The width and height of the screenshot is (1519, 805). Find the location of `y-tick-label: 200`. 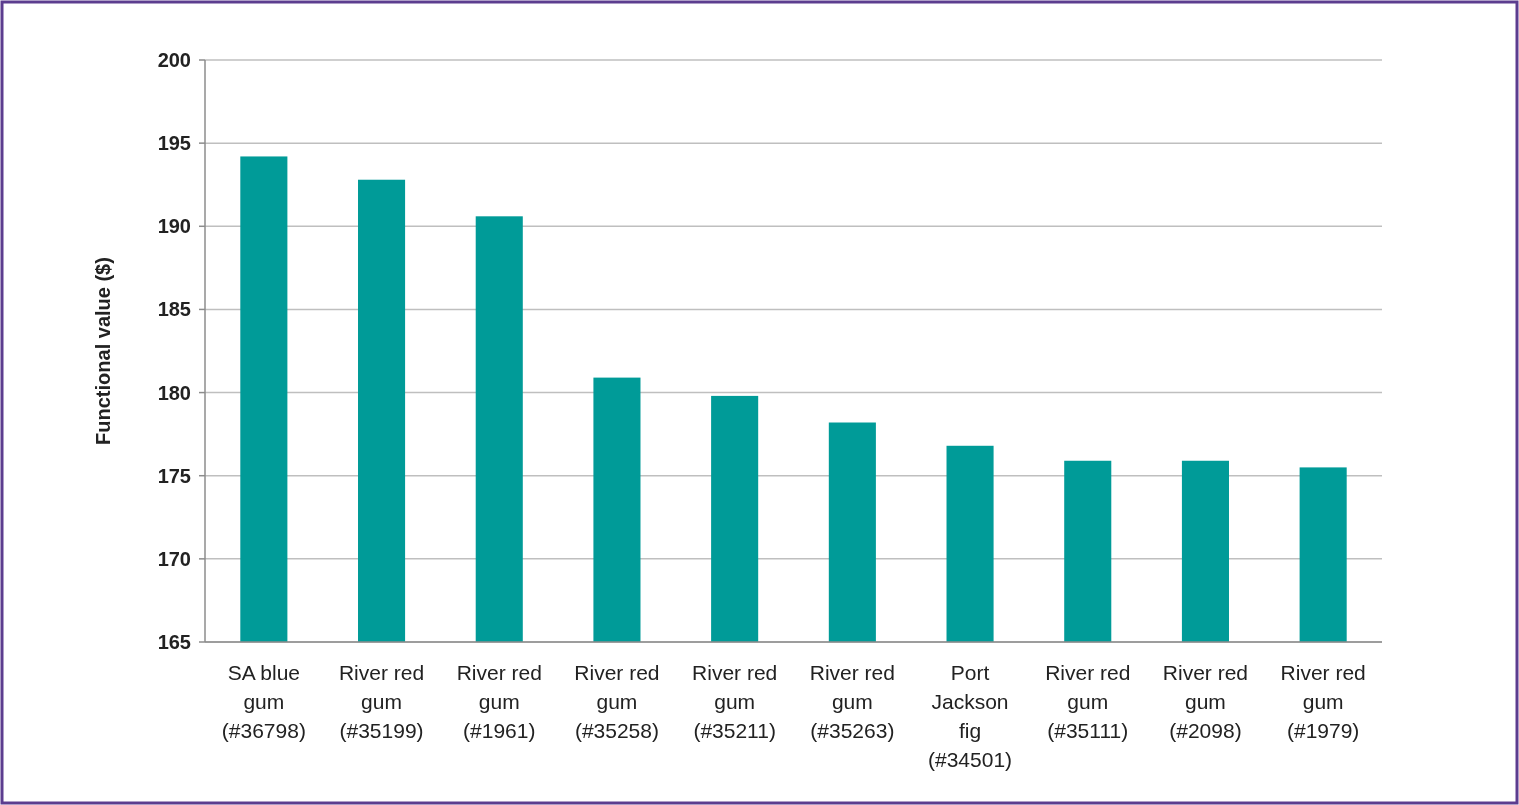

y-tick-label: 200 is located at coordinates (174, 60).